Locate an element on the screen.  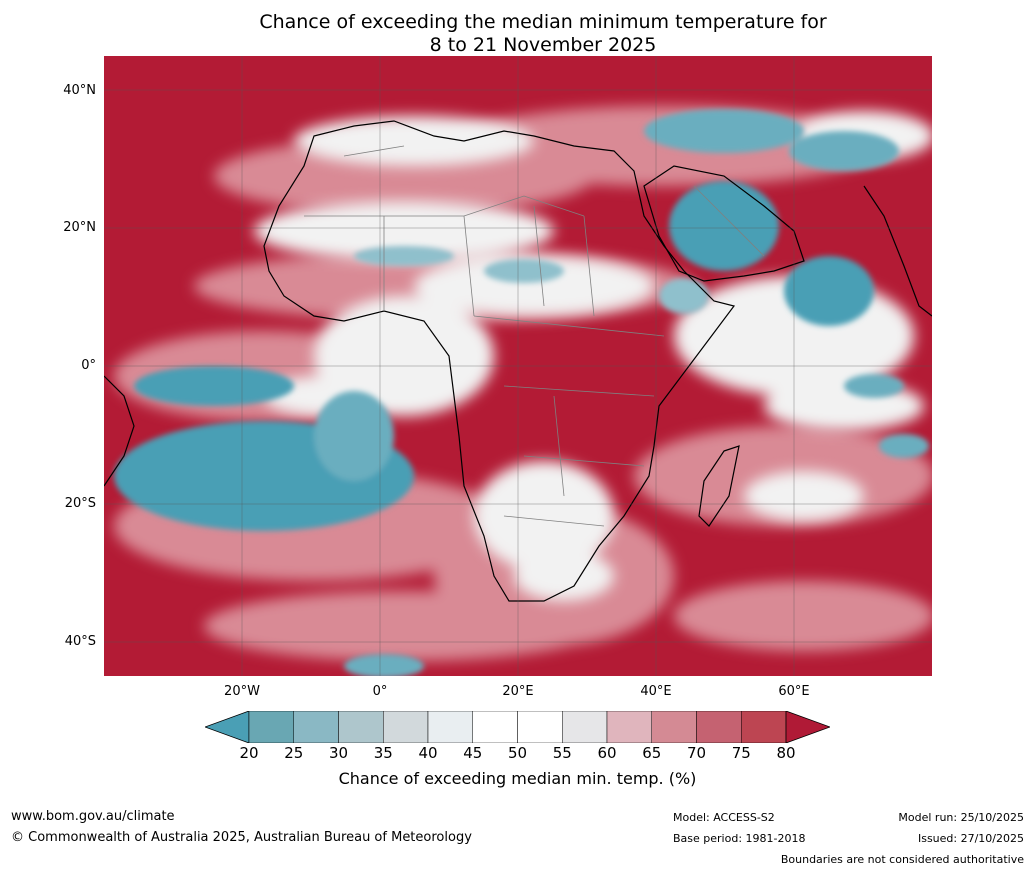
colorbar is located at coordinates (517, 727).